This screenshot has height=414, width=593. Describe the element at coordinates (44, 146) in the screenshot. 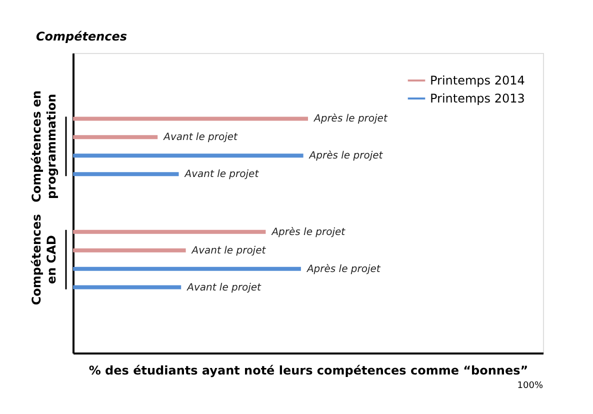

I see `y-tick-label: Compétences en programmation` at that location.